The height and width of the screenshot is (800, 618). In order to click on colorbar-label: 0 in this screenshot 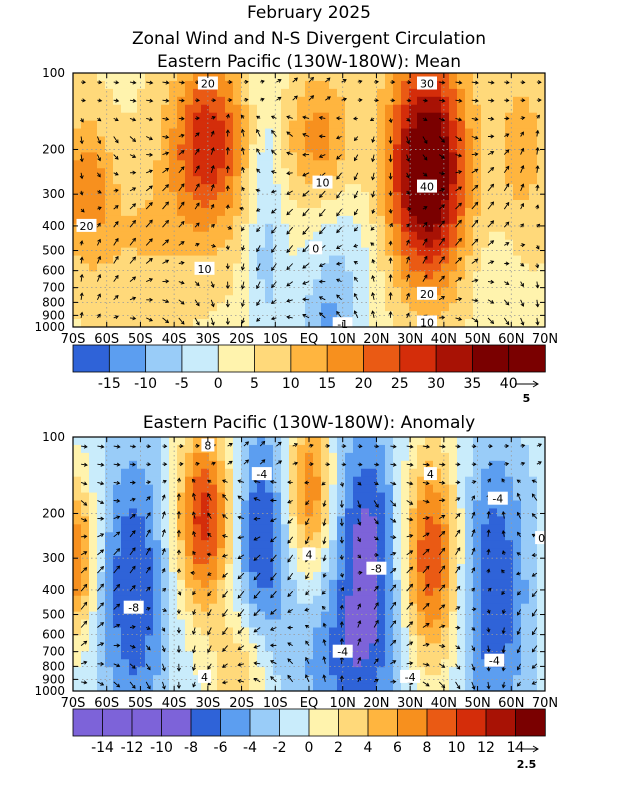, I will do `click(309, 748)`.